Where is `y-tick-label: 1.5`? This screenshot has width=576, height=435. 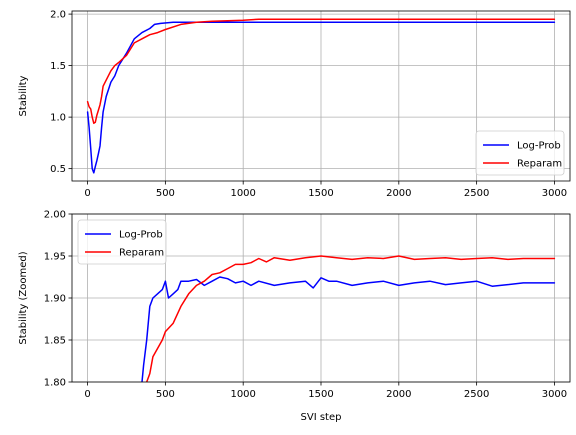 y-tick-label: 1.5 is located at coordinates (58, 66).